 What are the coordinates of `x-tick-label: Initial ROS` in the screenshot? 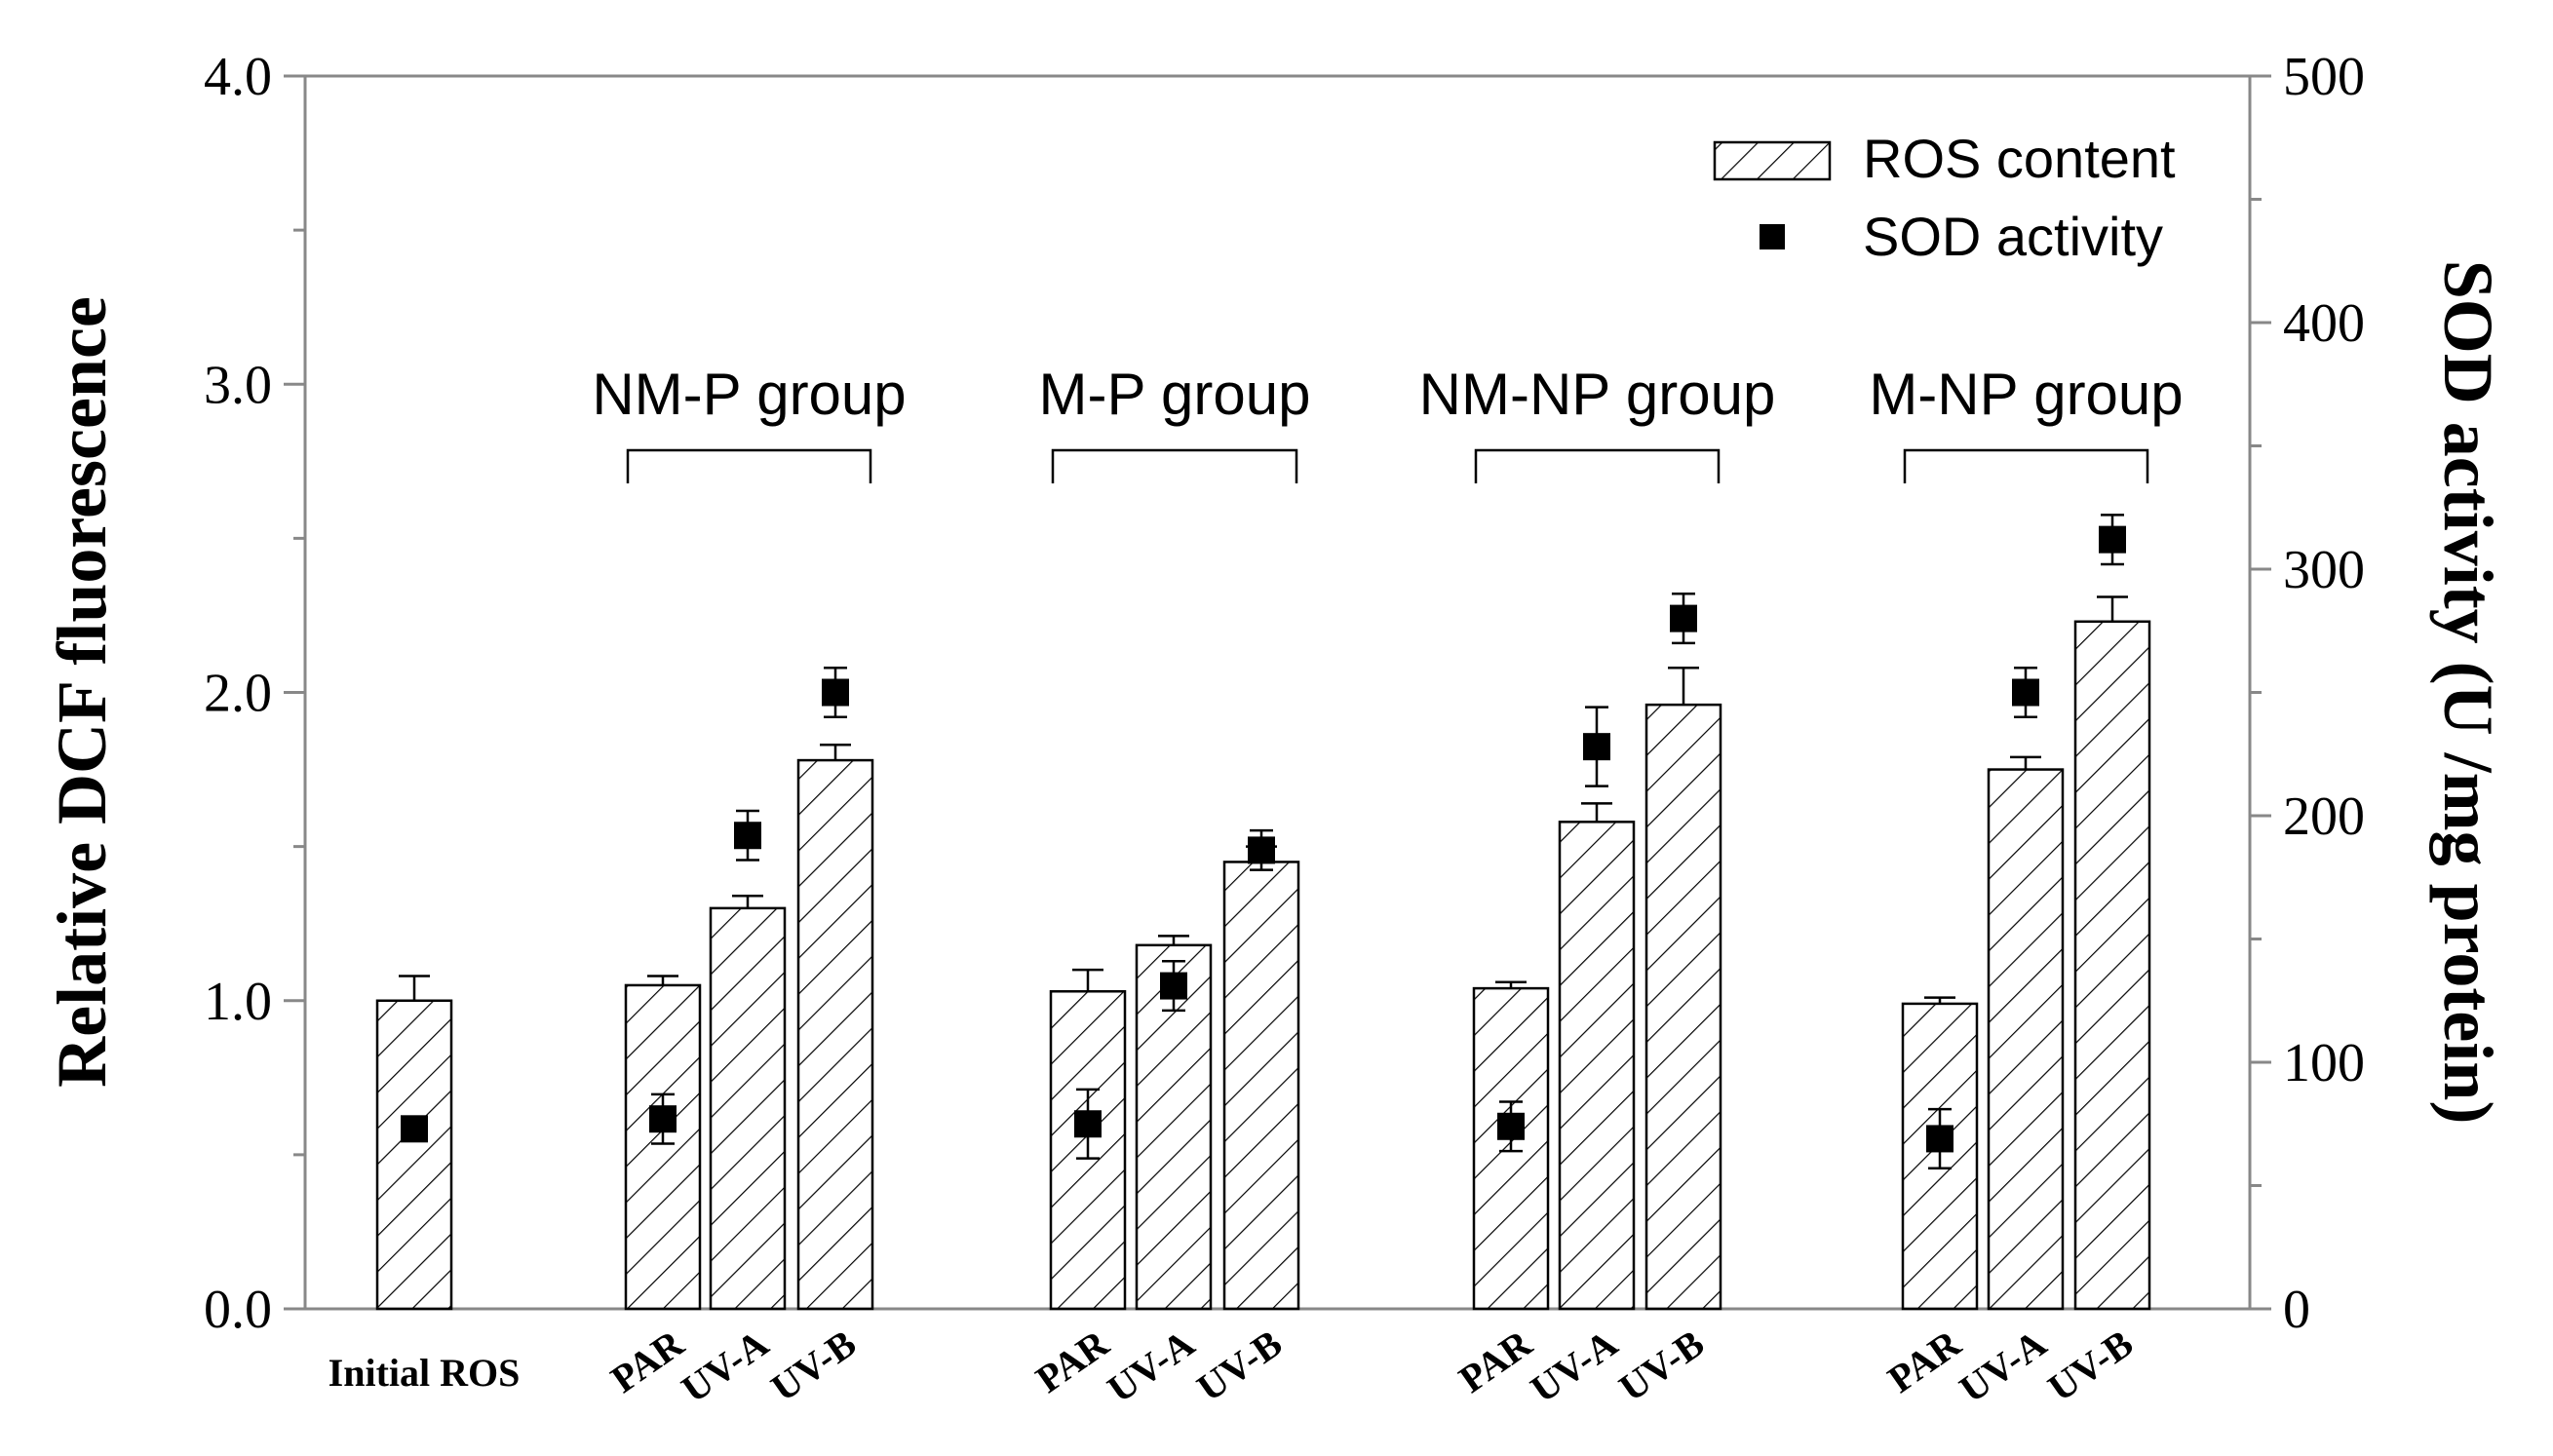 It's located at (425, 1373).